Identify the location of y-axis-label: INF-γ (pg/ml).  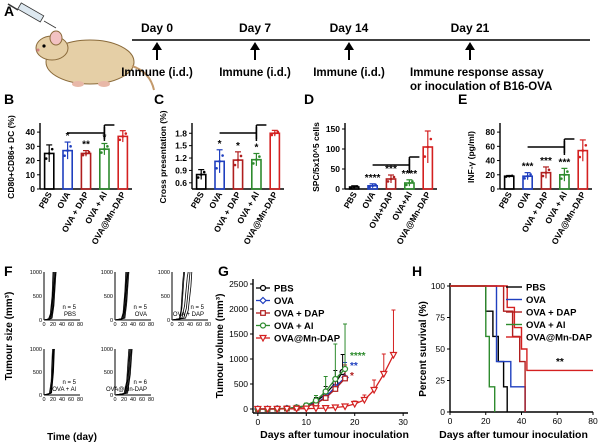
(471, 157).